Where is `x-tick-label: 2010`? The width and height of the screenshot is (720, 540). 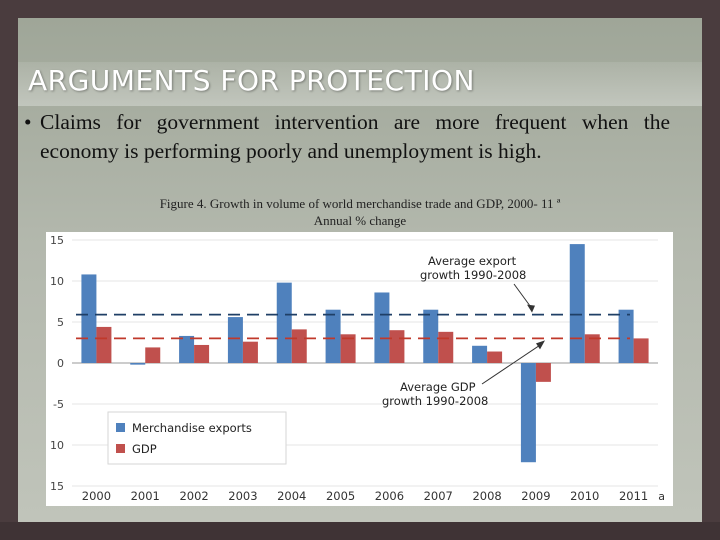
x-tick-label: 2010 is located at coordinates (584, 496).